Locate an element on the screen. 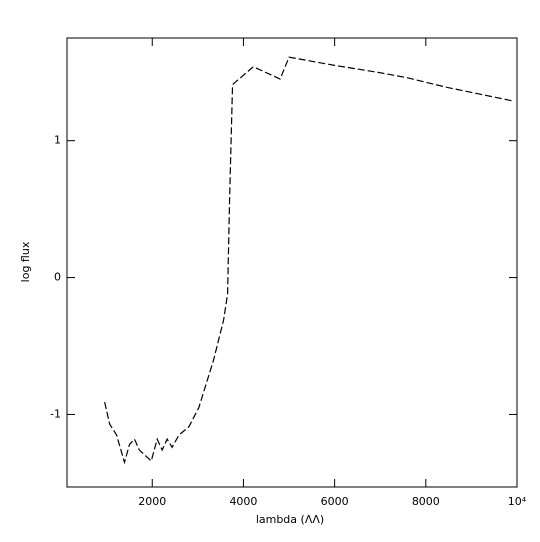 This screenshot has height=542, width=540. y-tick-label: 0 is located at coordinates (57, 277).